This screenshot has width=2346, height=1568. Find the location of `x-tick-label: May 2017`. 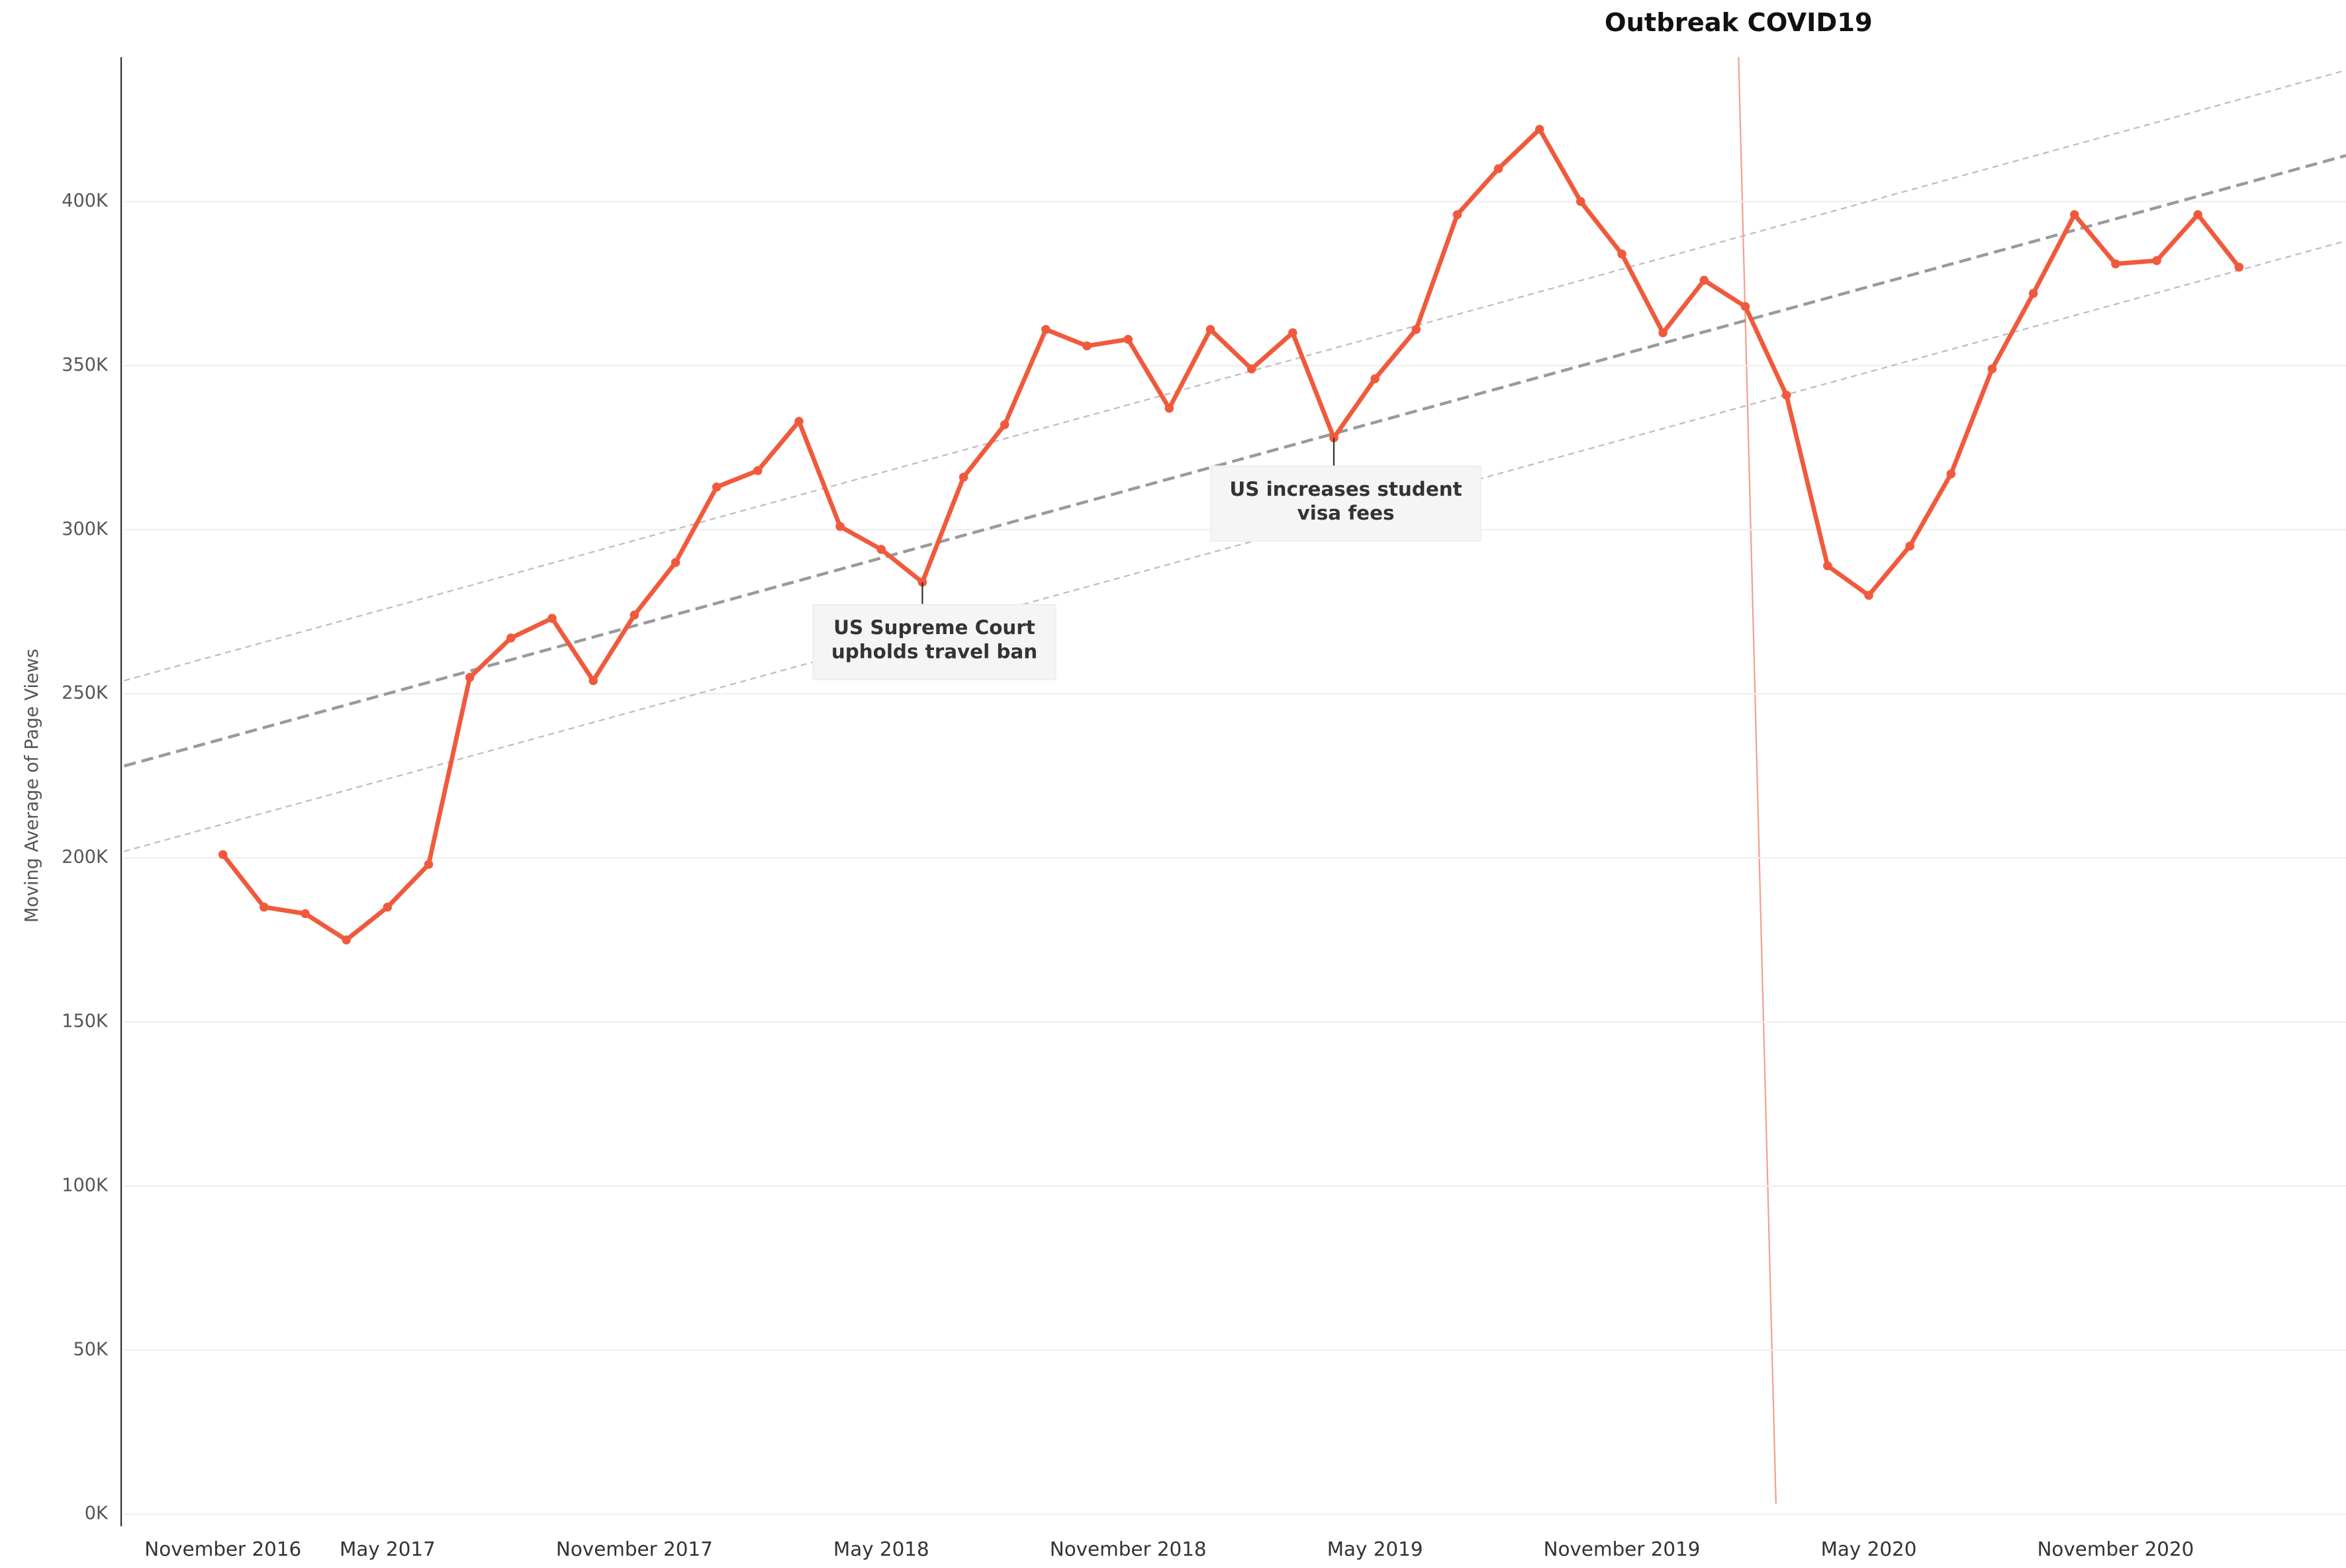

x-tick-label: May 2017 is located at coordinates (388, 1549).